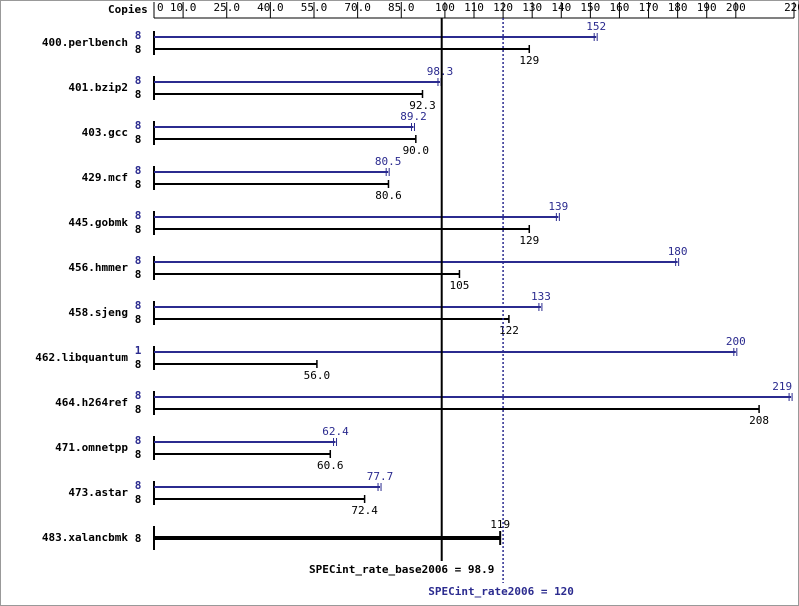 The width and height of the screenshot is (799, 606). Describe the element at coordinates (91, 402) in the screenshot. I see `benchmark-label: 464.h264ref` at that location.